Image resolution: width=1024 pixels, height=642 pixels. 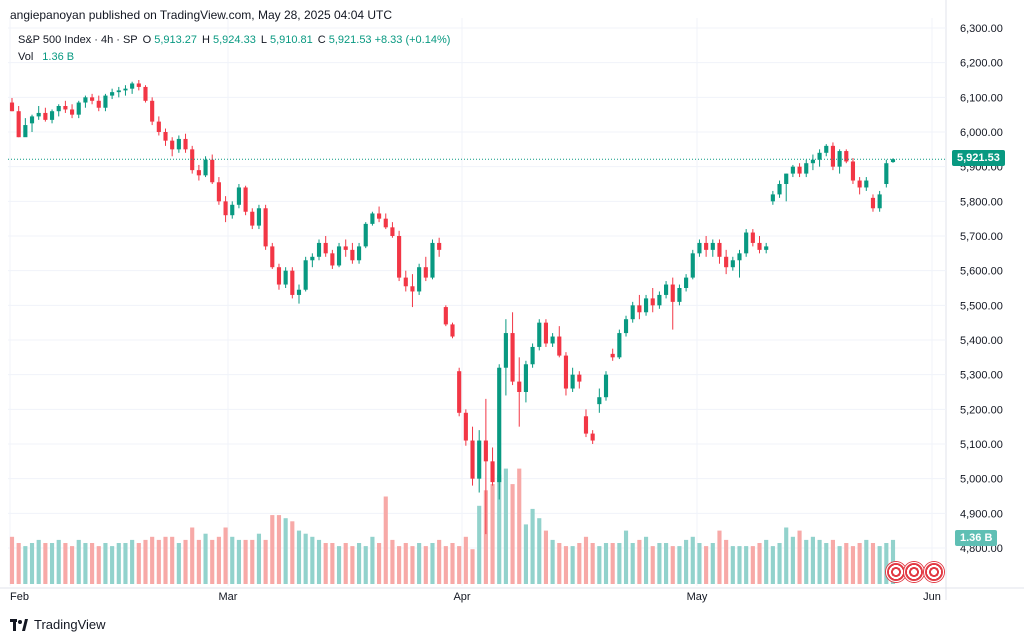 What do you see at coordinates (981, 410) in the screenshot?
I see `y-tick-label: 5,200.00` at bounding box center [981, 410].